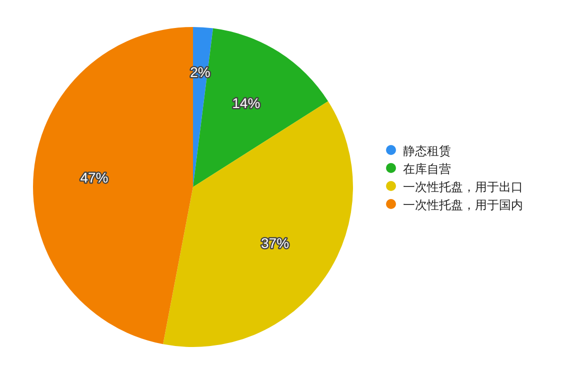 The height and width of the screenshot is (371, 570). I want to click on legend-label: 在库自营, so click(427, 169).